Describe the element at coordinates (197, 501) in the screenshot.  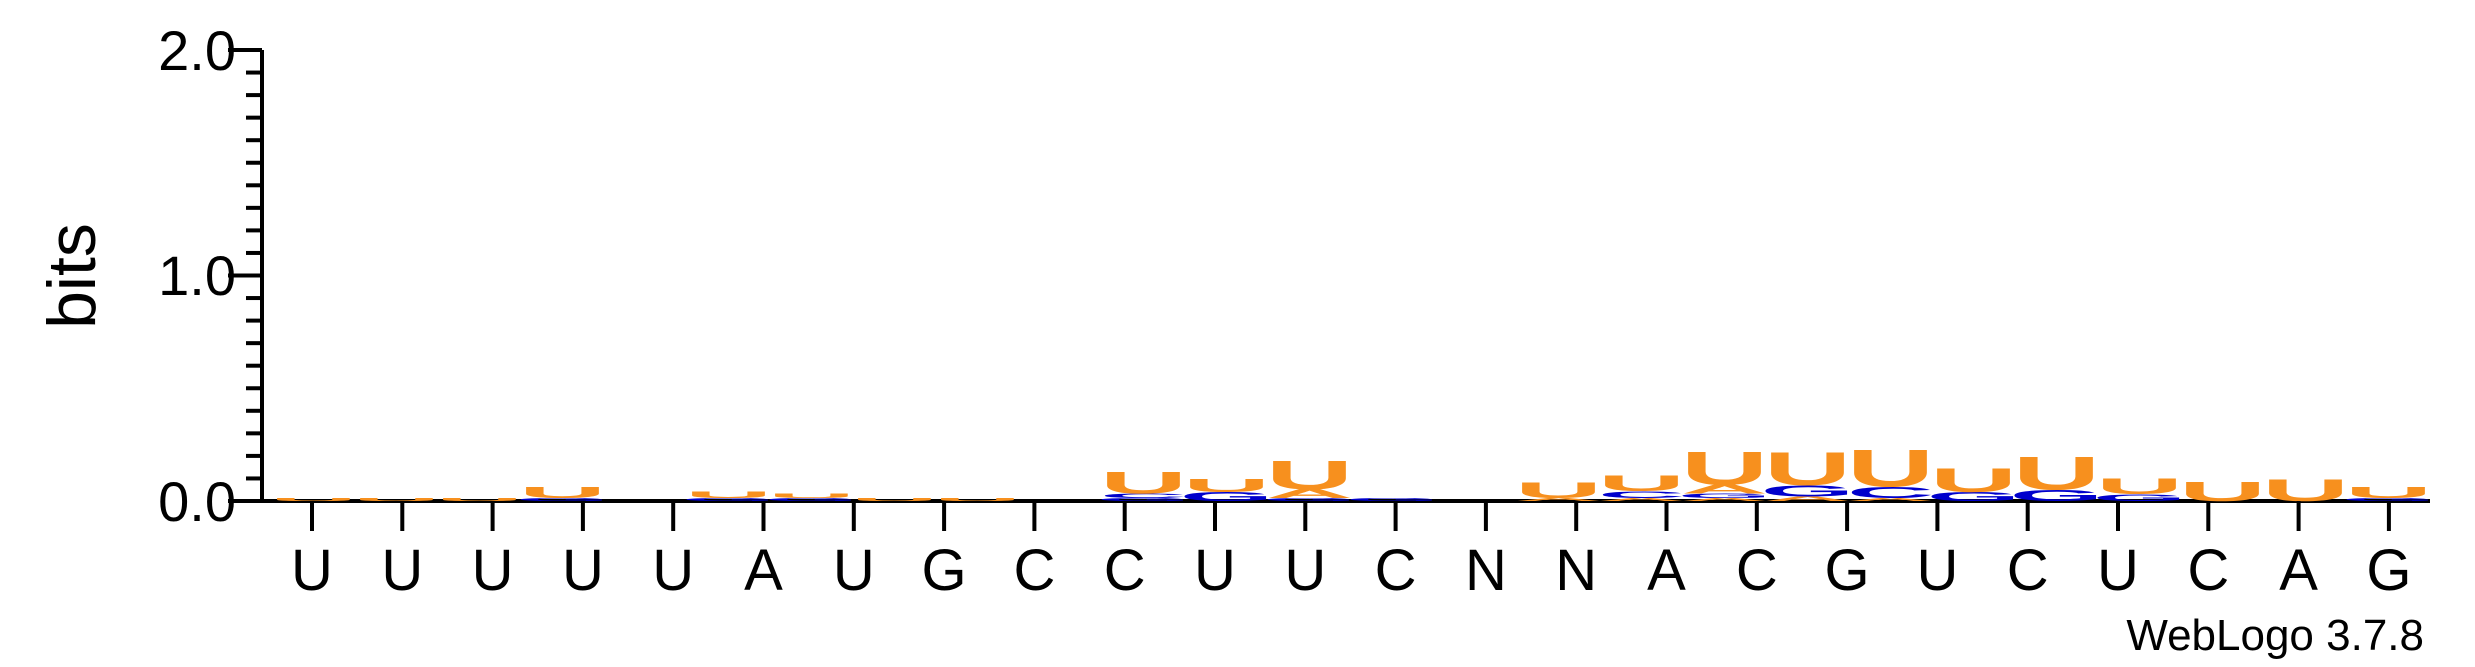
I see `ytick-label-0: 0.0` at that location.